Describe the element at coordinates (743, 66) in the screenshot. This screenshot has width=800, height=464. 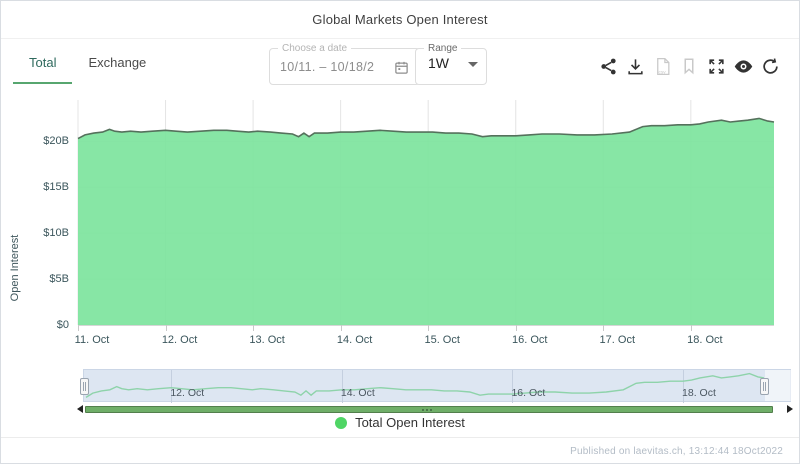
I see `eye-icon` at that location.